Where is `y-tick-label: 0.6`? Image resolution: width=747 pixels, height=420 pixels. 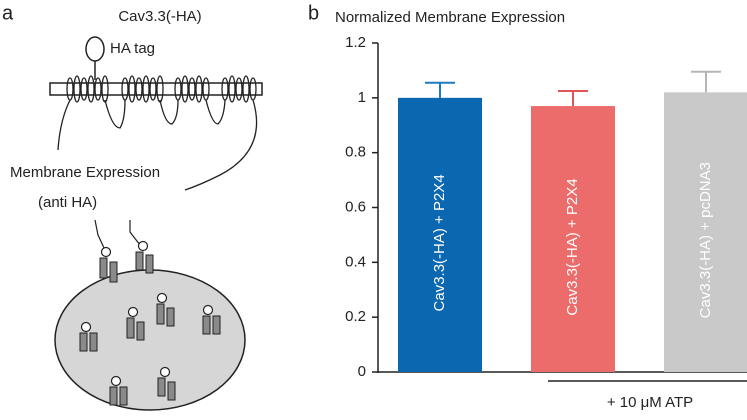
y-tick-label: 0.6 is located at coordinates (355, 206).